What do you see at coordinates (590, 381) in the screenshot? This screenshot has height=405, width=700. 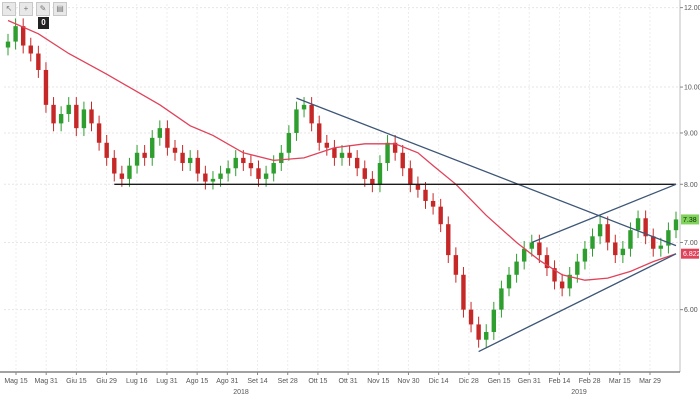 I see `x-tick-label: Feb 28` at bounding box center [590, 381].